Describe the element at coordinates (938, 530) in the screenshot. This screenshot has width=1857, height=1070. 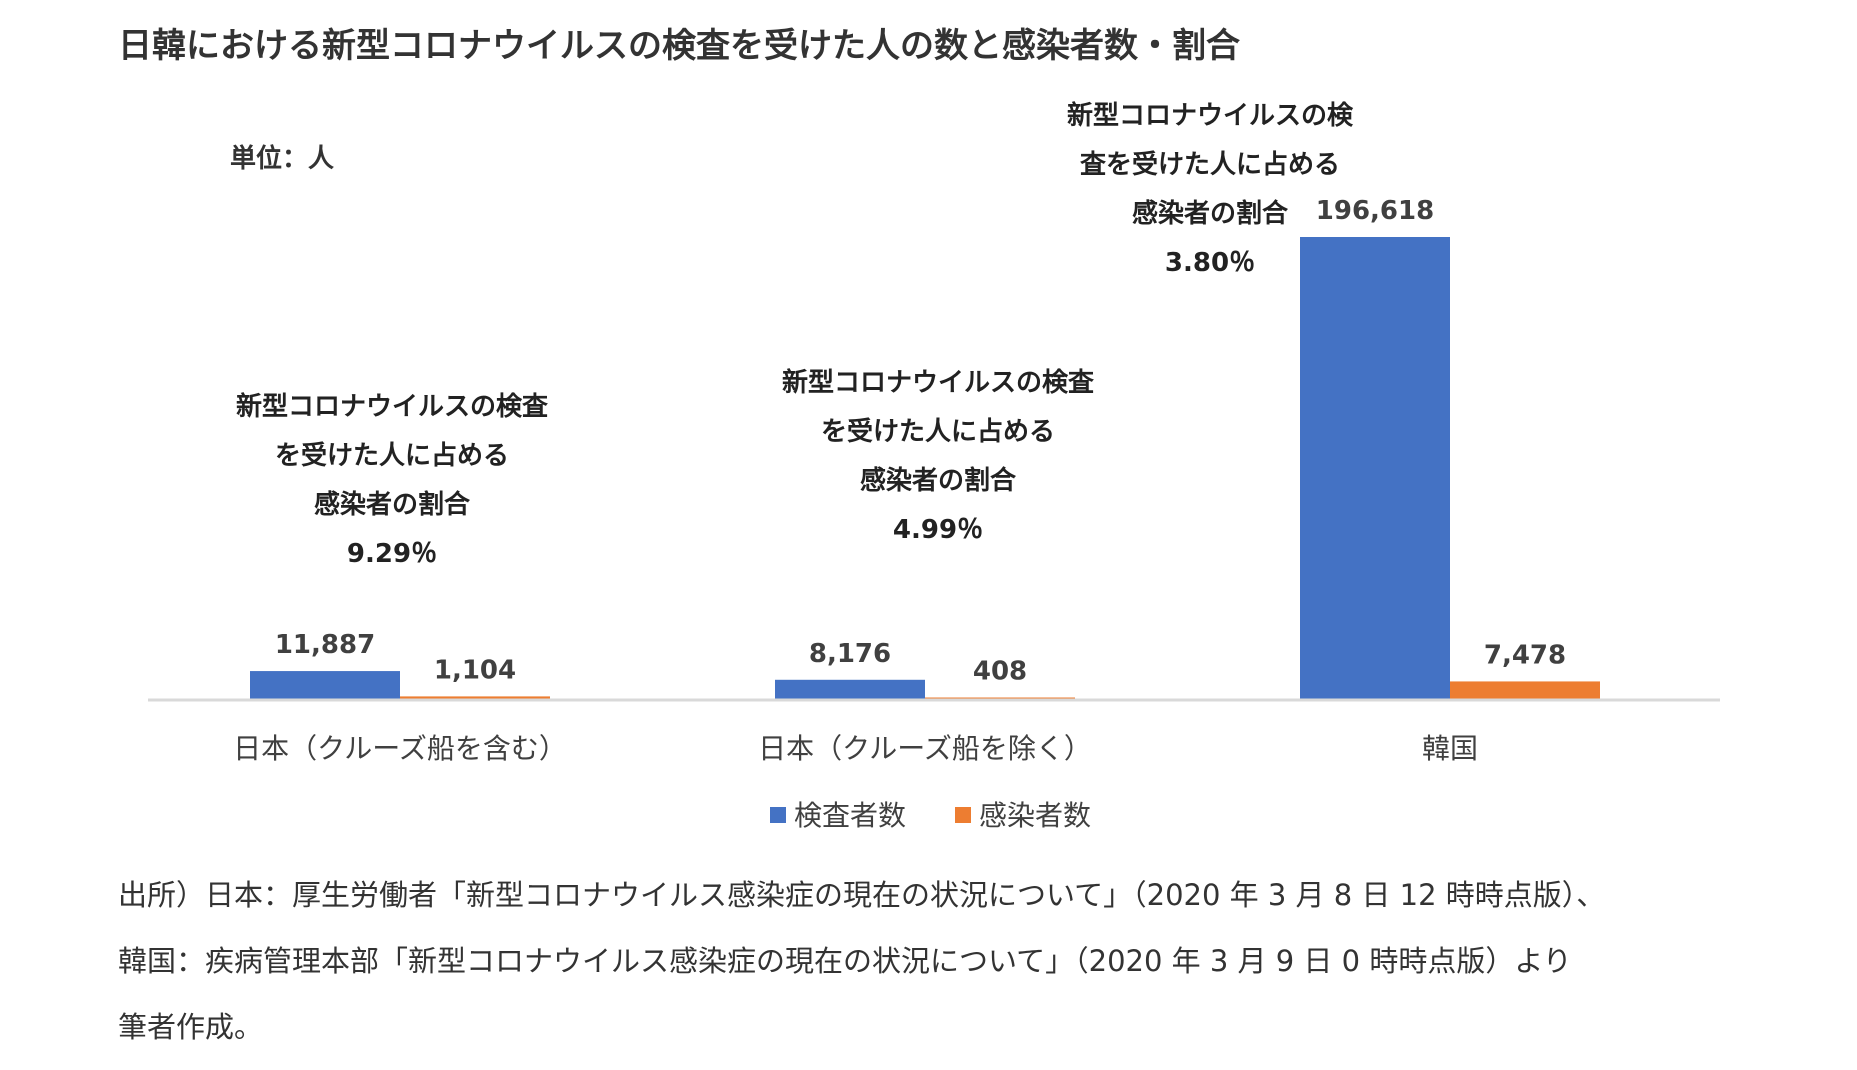
I see `ratio-value: 4.99％` at that location.